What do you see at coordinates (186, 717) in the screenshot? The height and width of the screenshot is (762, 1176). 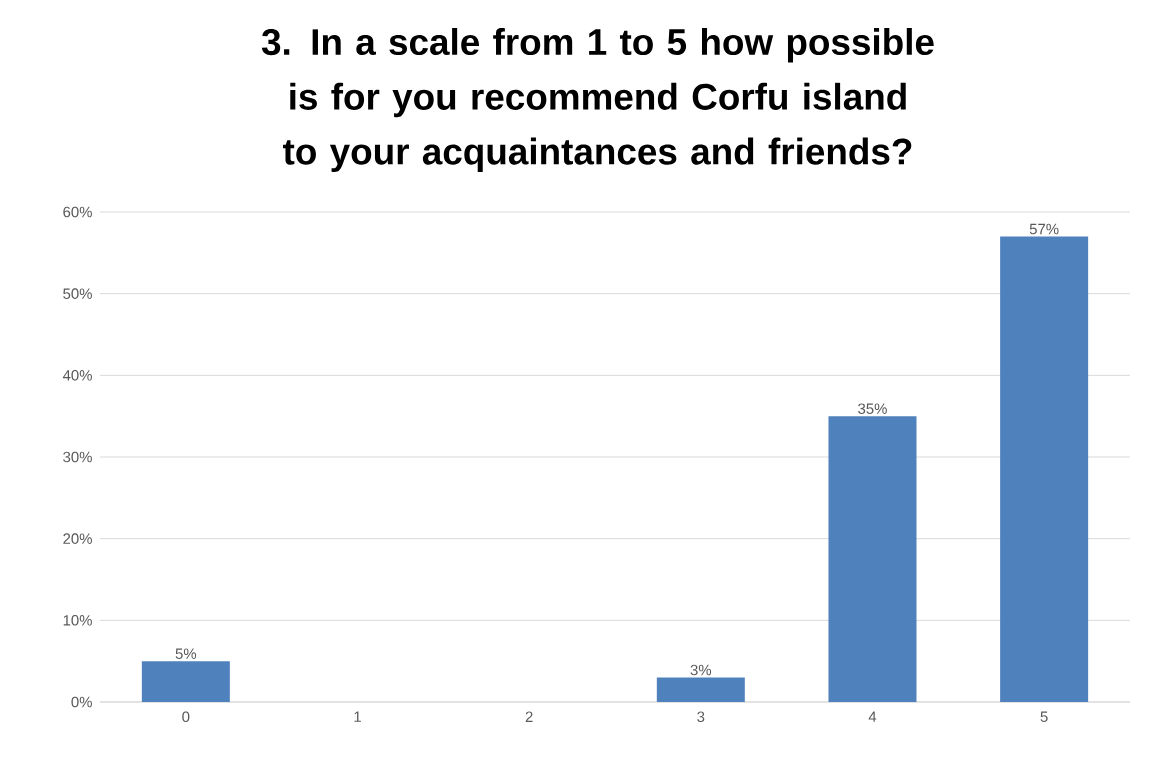 I see `x-tick-label: 0` at bounding box center [186, 717].